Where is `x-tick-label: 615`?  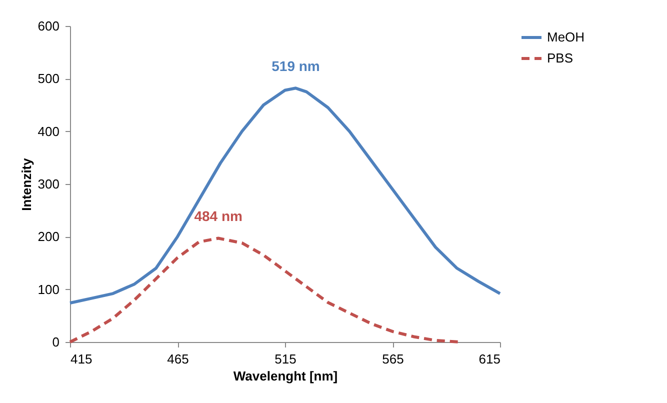
x-tick-label: 615 is located at coordinates (489, 359).